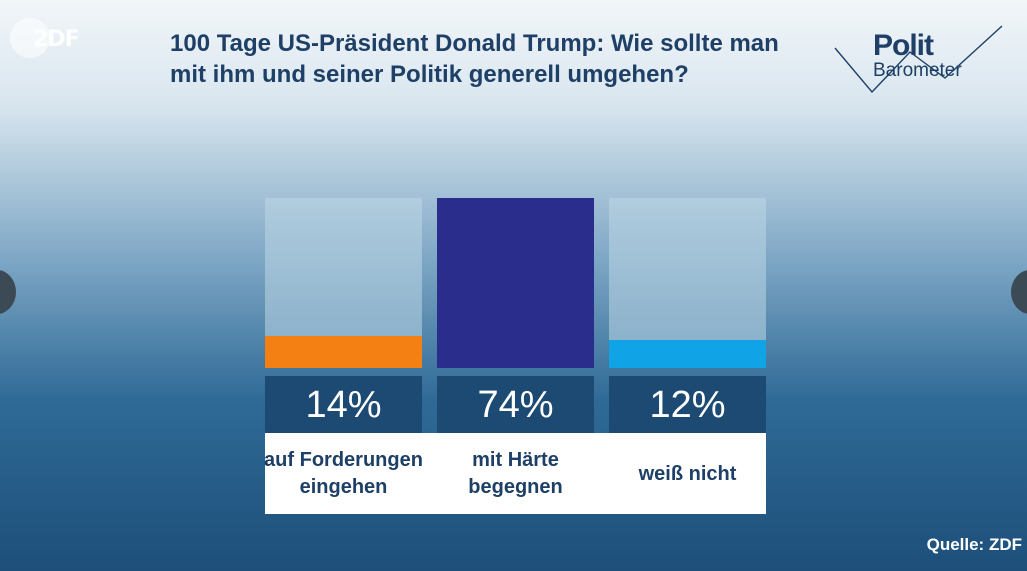 This screenshot has height=571, width=1027. Describe the element at coordinates (343, 405) in the screenshot. I see `data-label: 14%` at that location.